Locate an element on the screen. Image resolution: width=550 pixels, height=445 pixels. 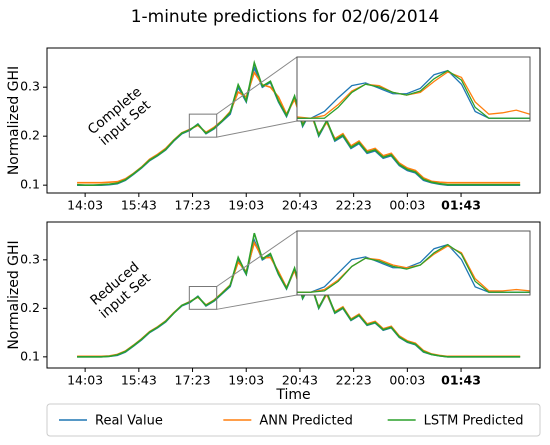
legend-label: LSTM Predicted is located at coordinates (474, 421).